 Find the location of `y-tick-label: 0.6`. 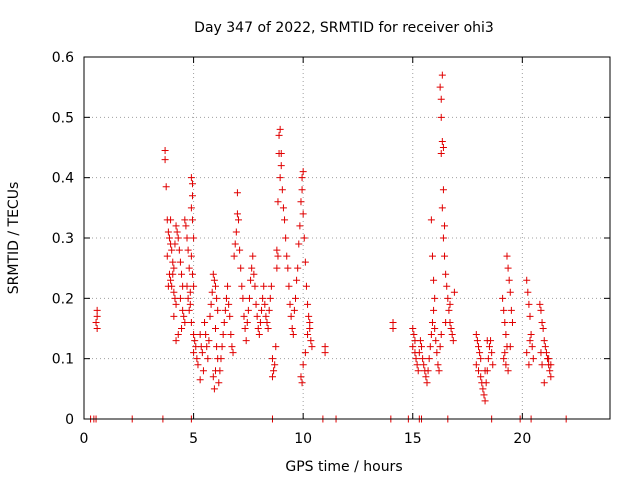

y-tick-label: 0.6 is located at coordinates (63, 58).